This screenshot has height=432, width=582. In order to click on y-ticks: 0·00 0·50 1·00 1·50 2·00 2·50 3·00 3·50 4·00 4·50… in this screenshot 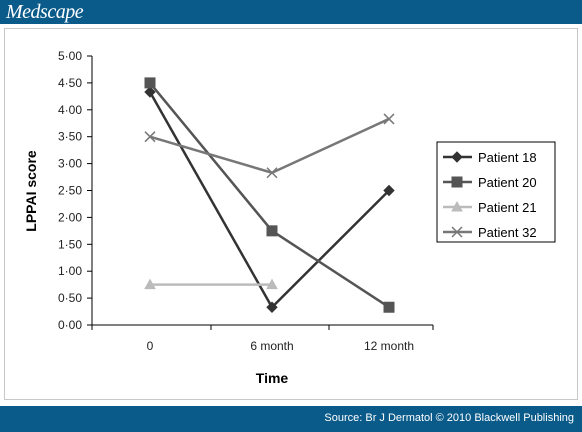, I will do `click(75, 190)`.